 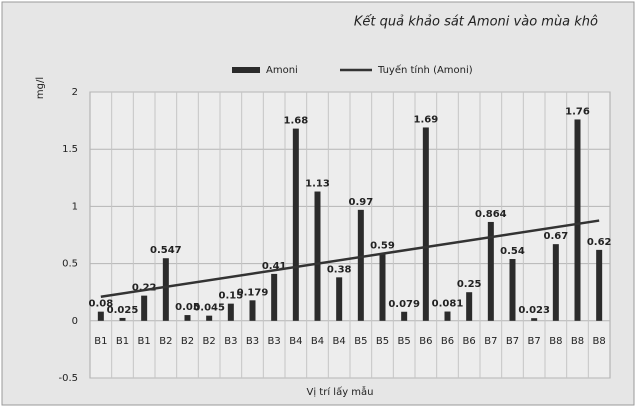 I want to click on y-tick-label: 0.5, so click(x=70, y=264).